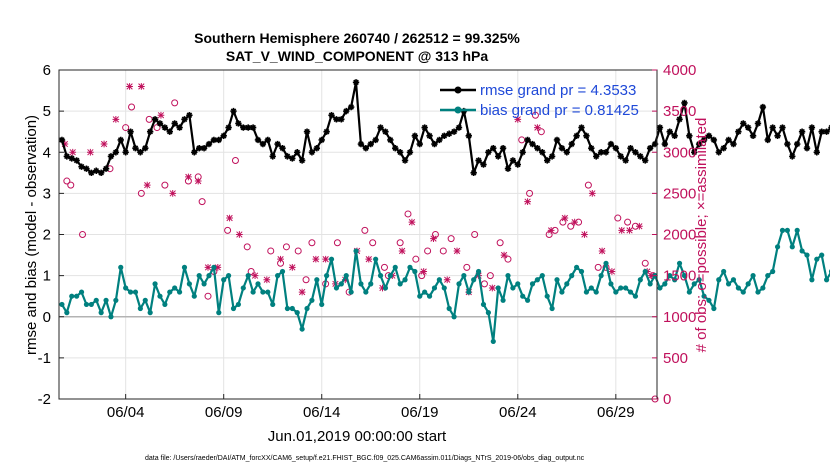 The image size is (830, 470). Describe the element at coordinates (679, 235) in the screenshot. I see `y-right-tick-label: 2000` at that location.